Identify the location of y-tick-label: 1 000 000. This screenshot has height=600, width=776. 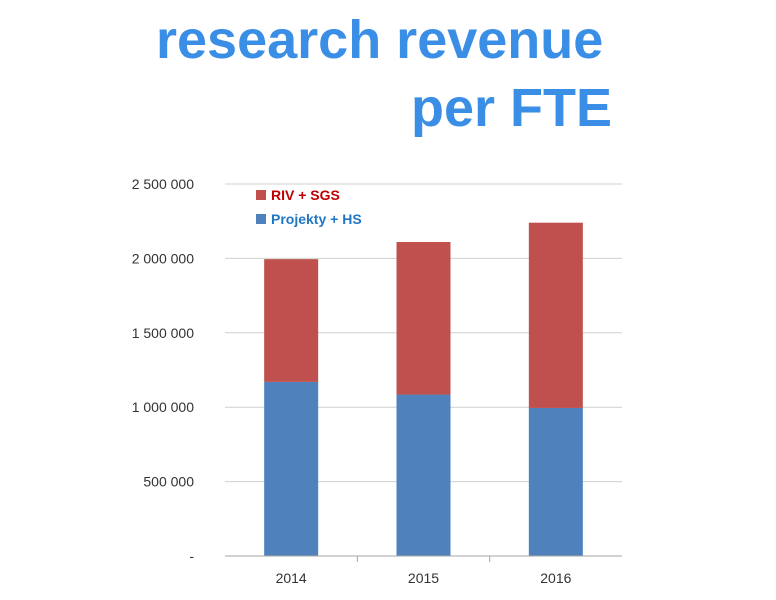
(163, 407).